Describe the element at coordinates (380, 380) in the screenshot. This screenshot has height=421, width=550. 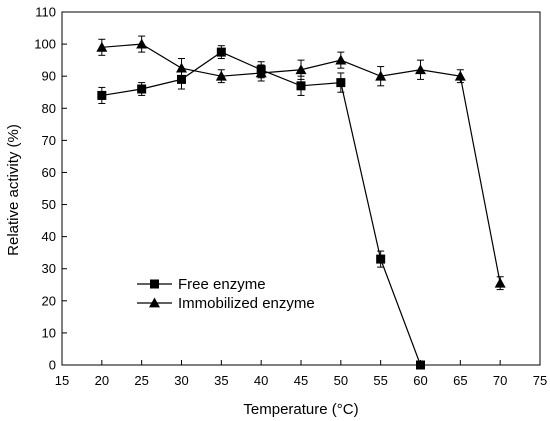
I see `x-tick-label: 55` at that location.